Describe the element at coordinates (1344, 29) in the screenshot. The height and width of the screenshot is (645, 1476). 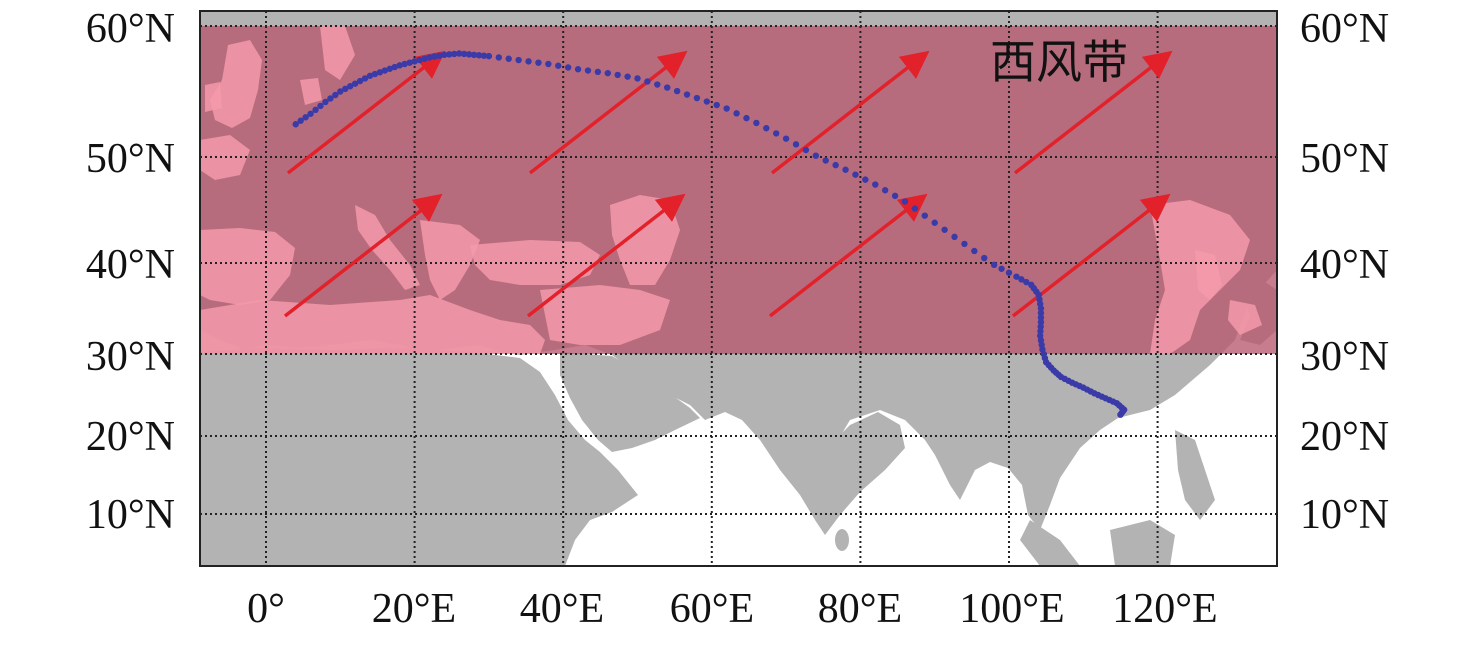
I see `lat-label-right-60: 60°N` at that location.